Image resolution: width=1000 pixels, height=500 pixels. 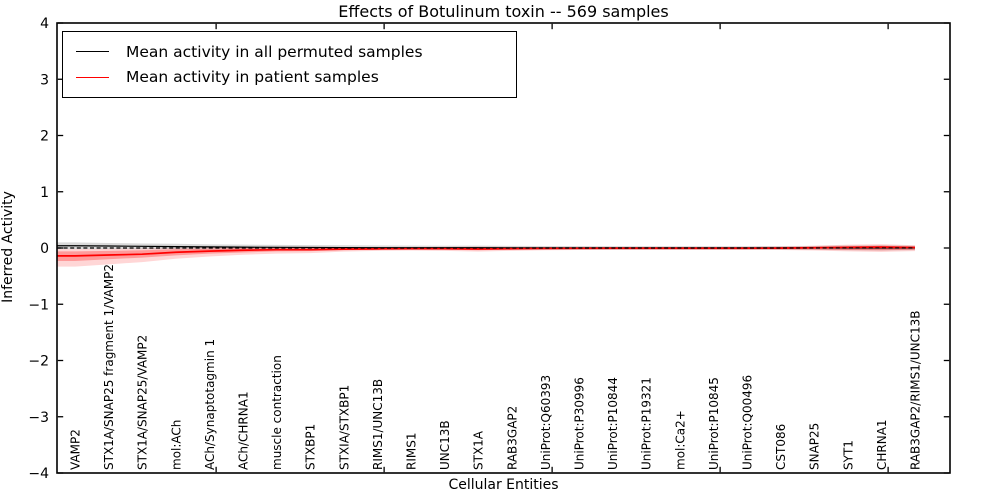 I want to click on x-tick-label: mol:ACh, so click(x=176, y=445).